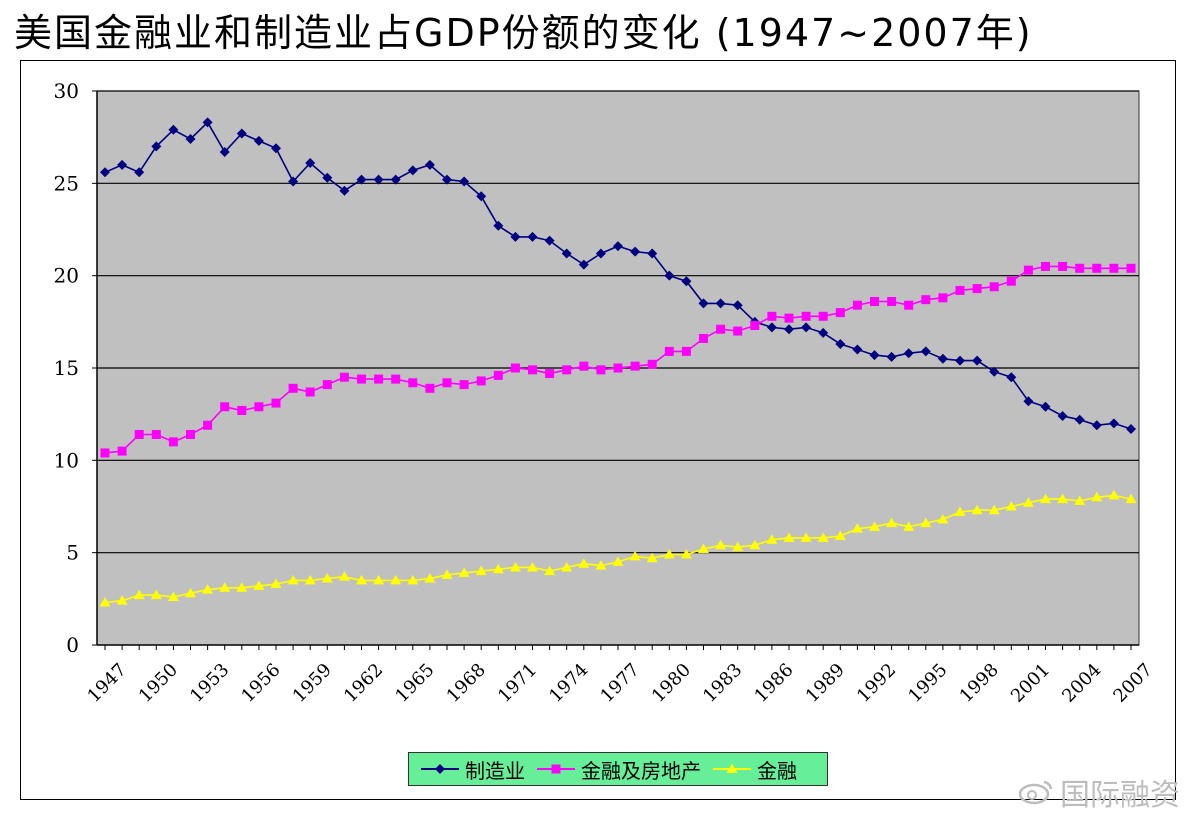  Describe the element at coordinates (876, 682) in the screenshot. I see `x-tick-label: 1992` at that location.